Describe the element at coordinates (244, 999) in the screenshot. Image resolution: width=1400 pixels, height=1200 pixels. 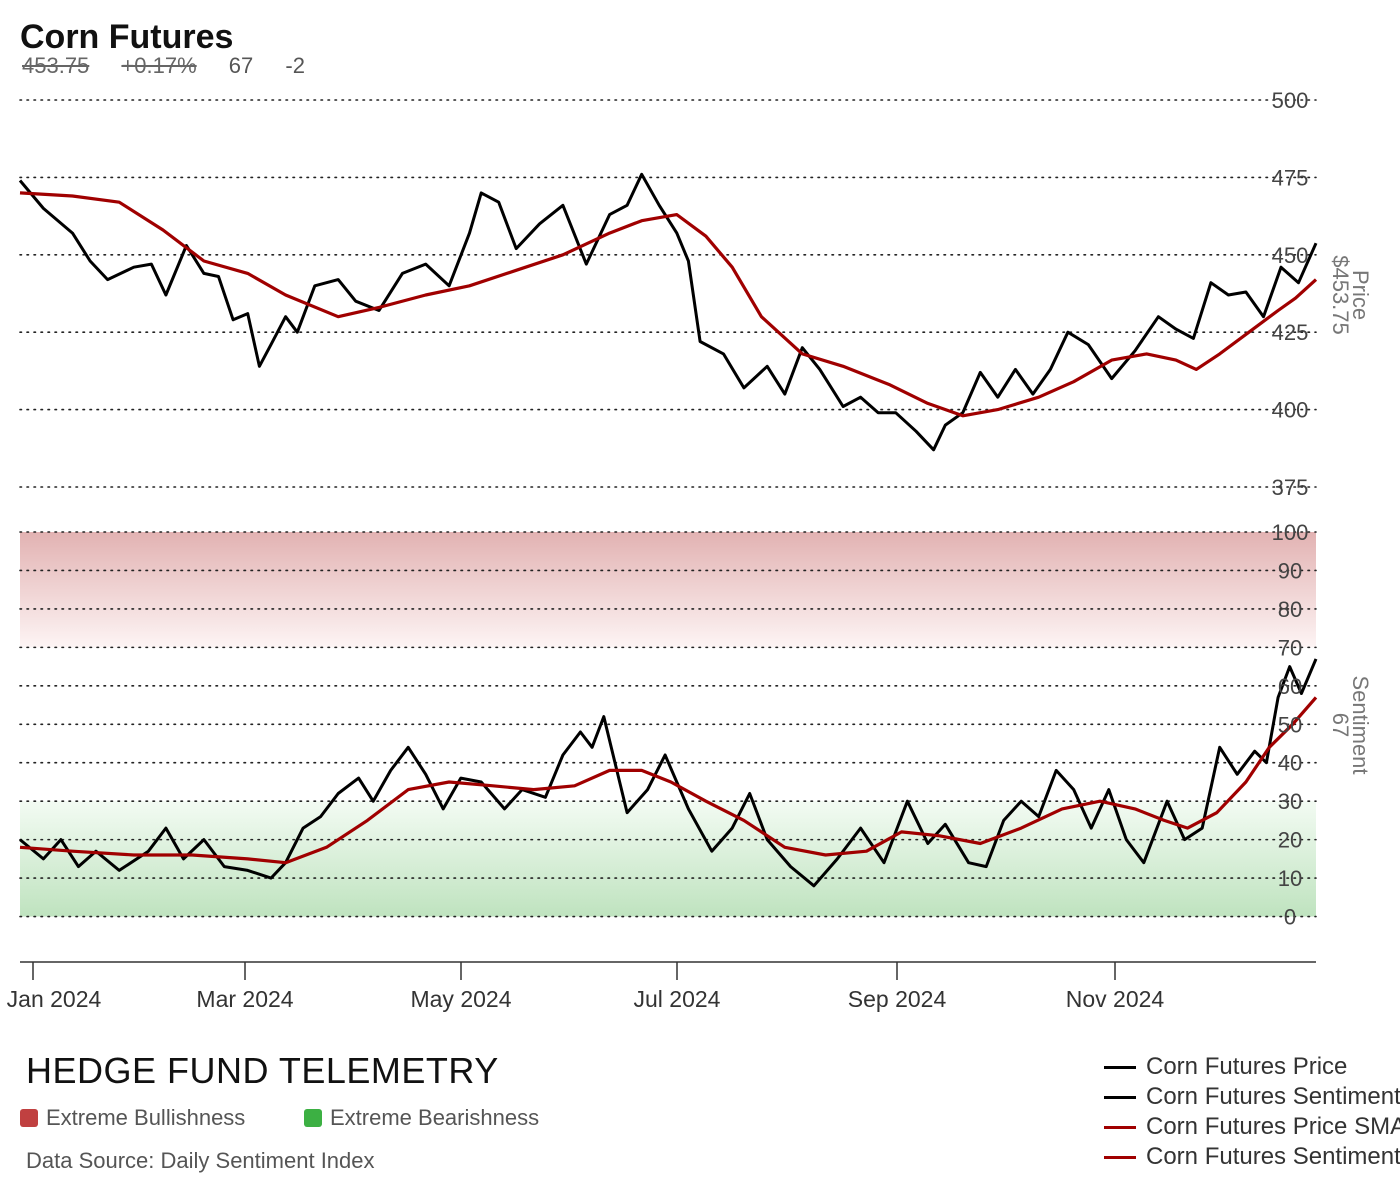
I see `x-tick-label: Mar 2024` at that location.